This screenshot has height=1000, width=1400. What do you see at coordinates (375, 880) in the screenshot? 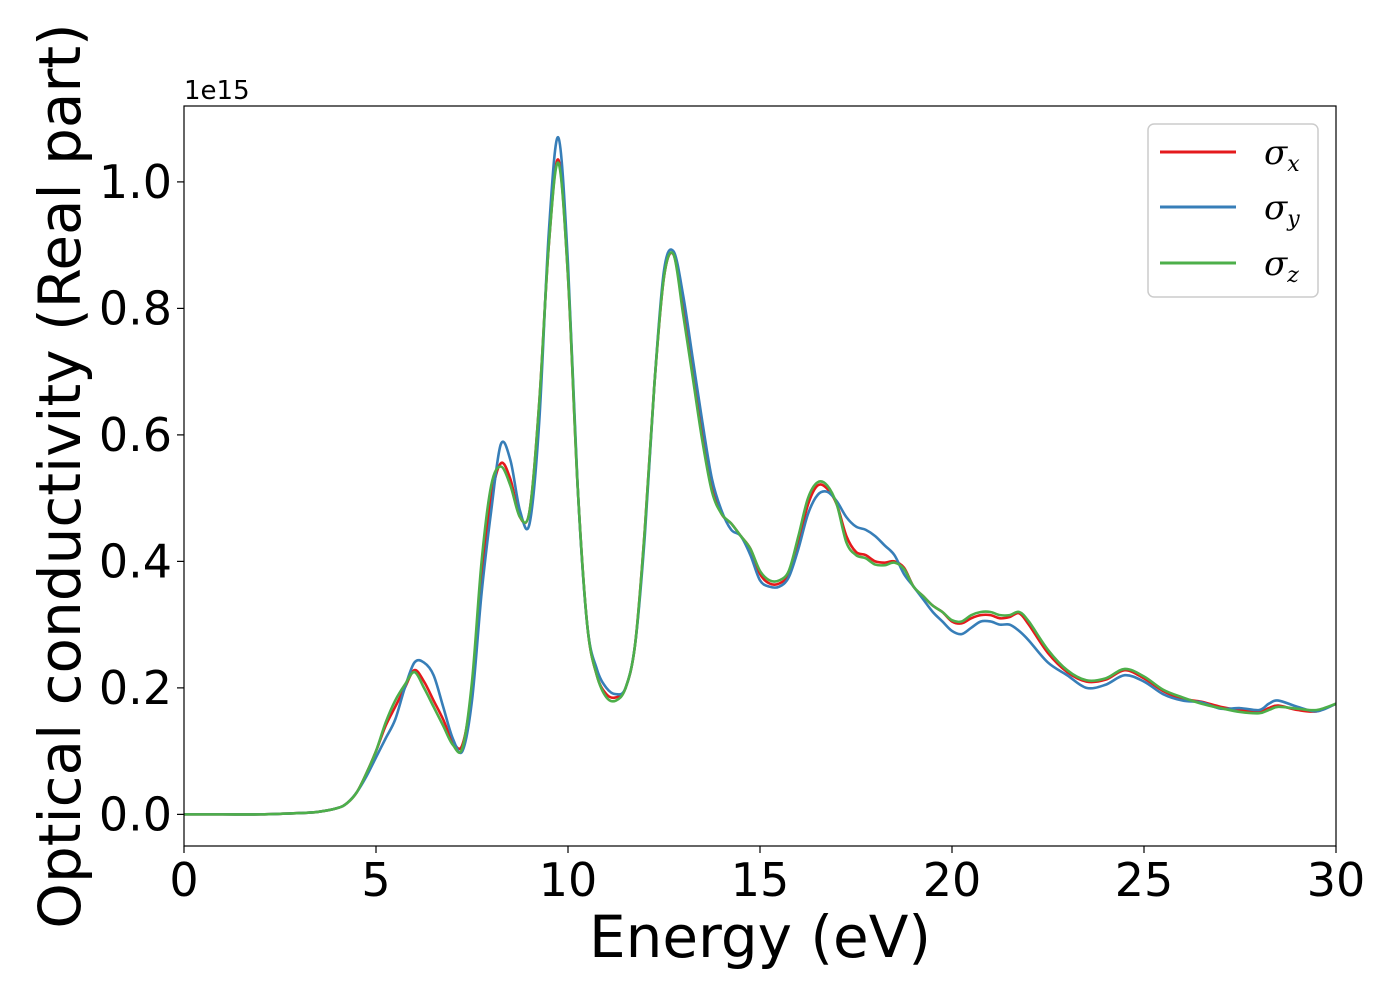
I see `x-tick-label: 5` at bounding box center [375, 880].